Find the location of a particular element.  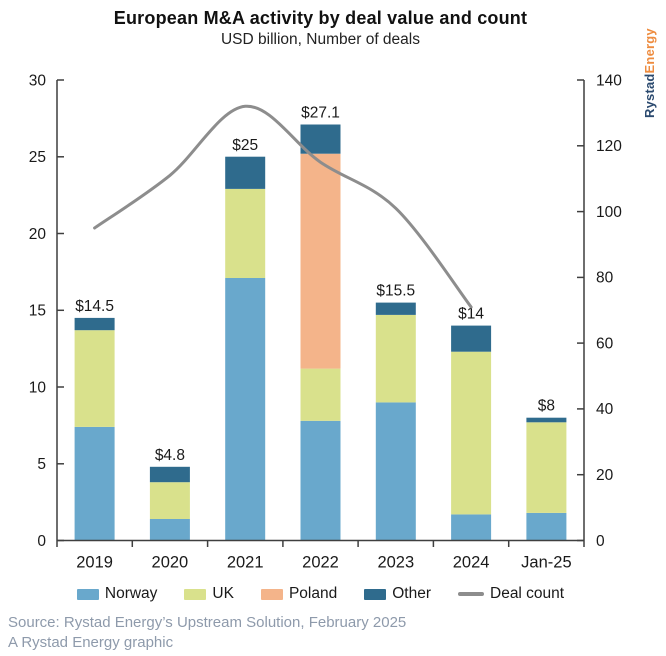

bar-segment-norway-2020 is located at coordinates (169, 530).